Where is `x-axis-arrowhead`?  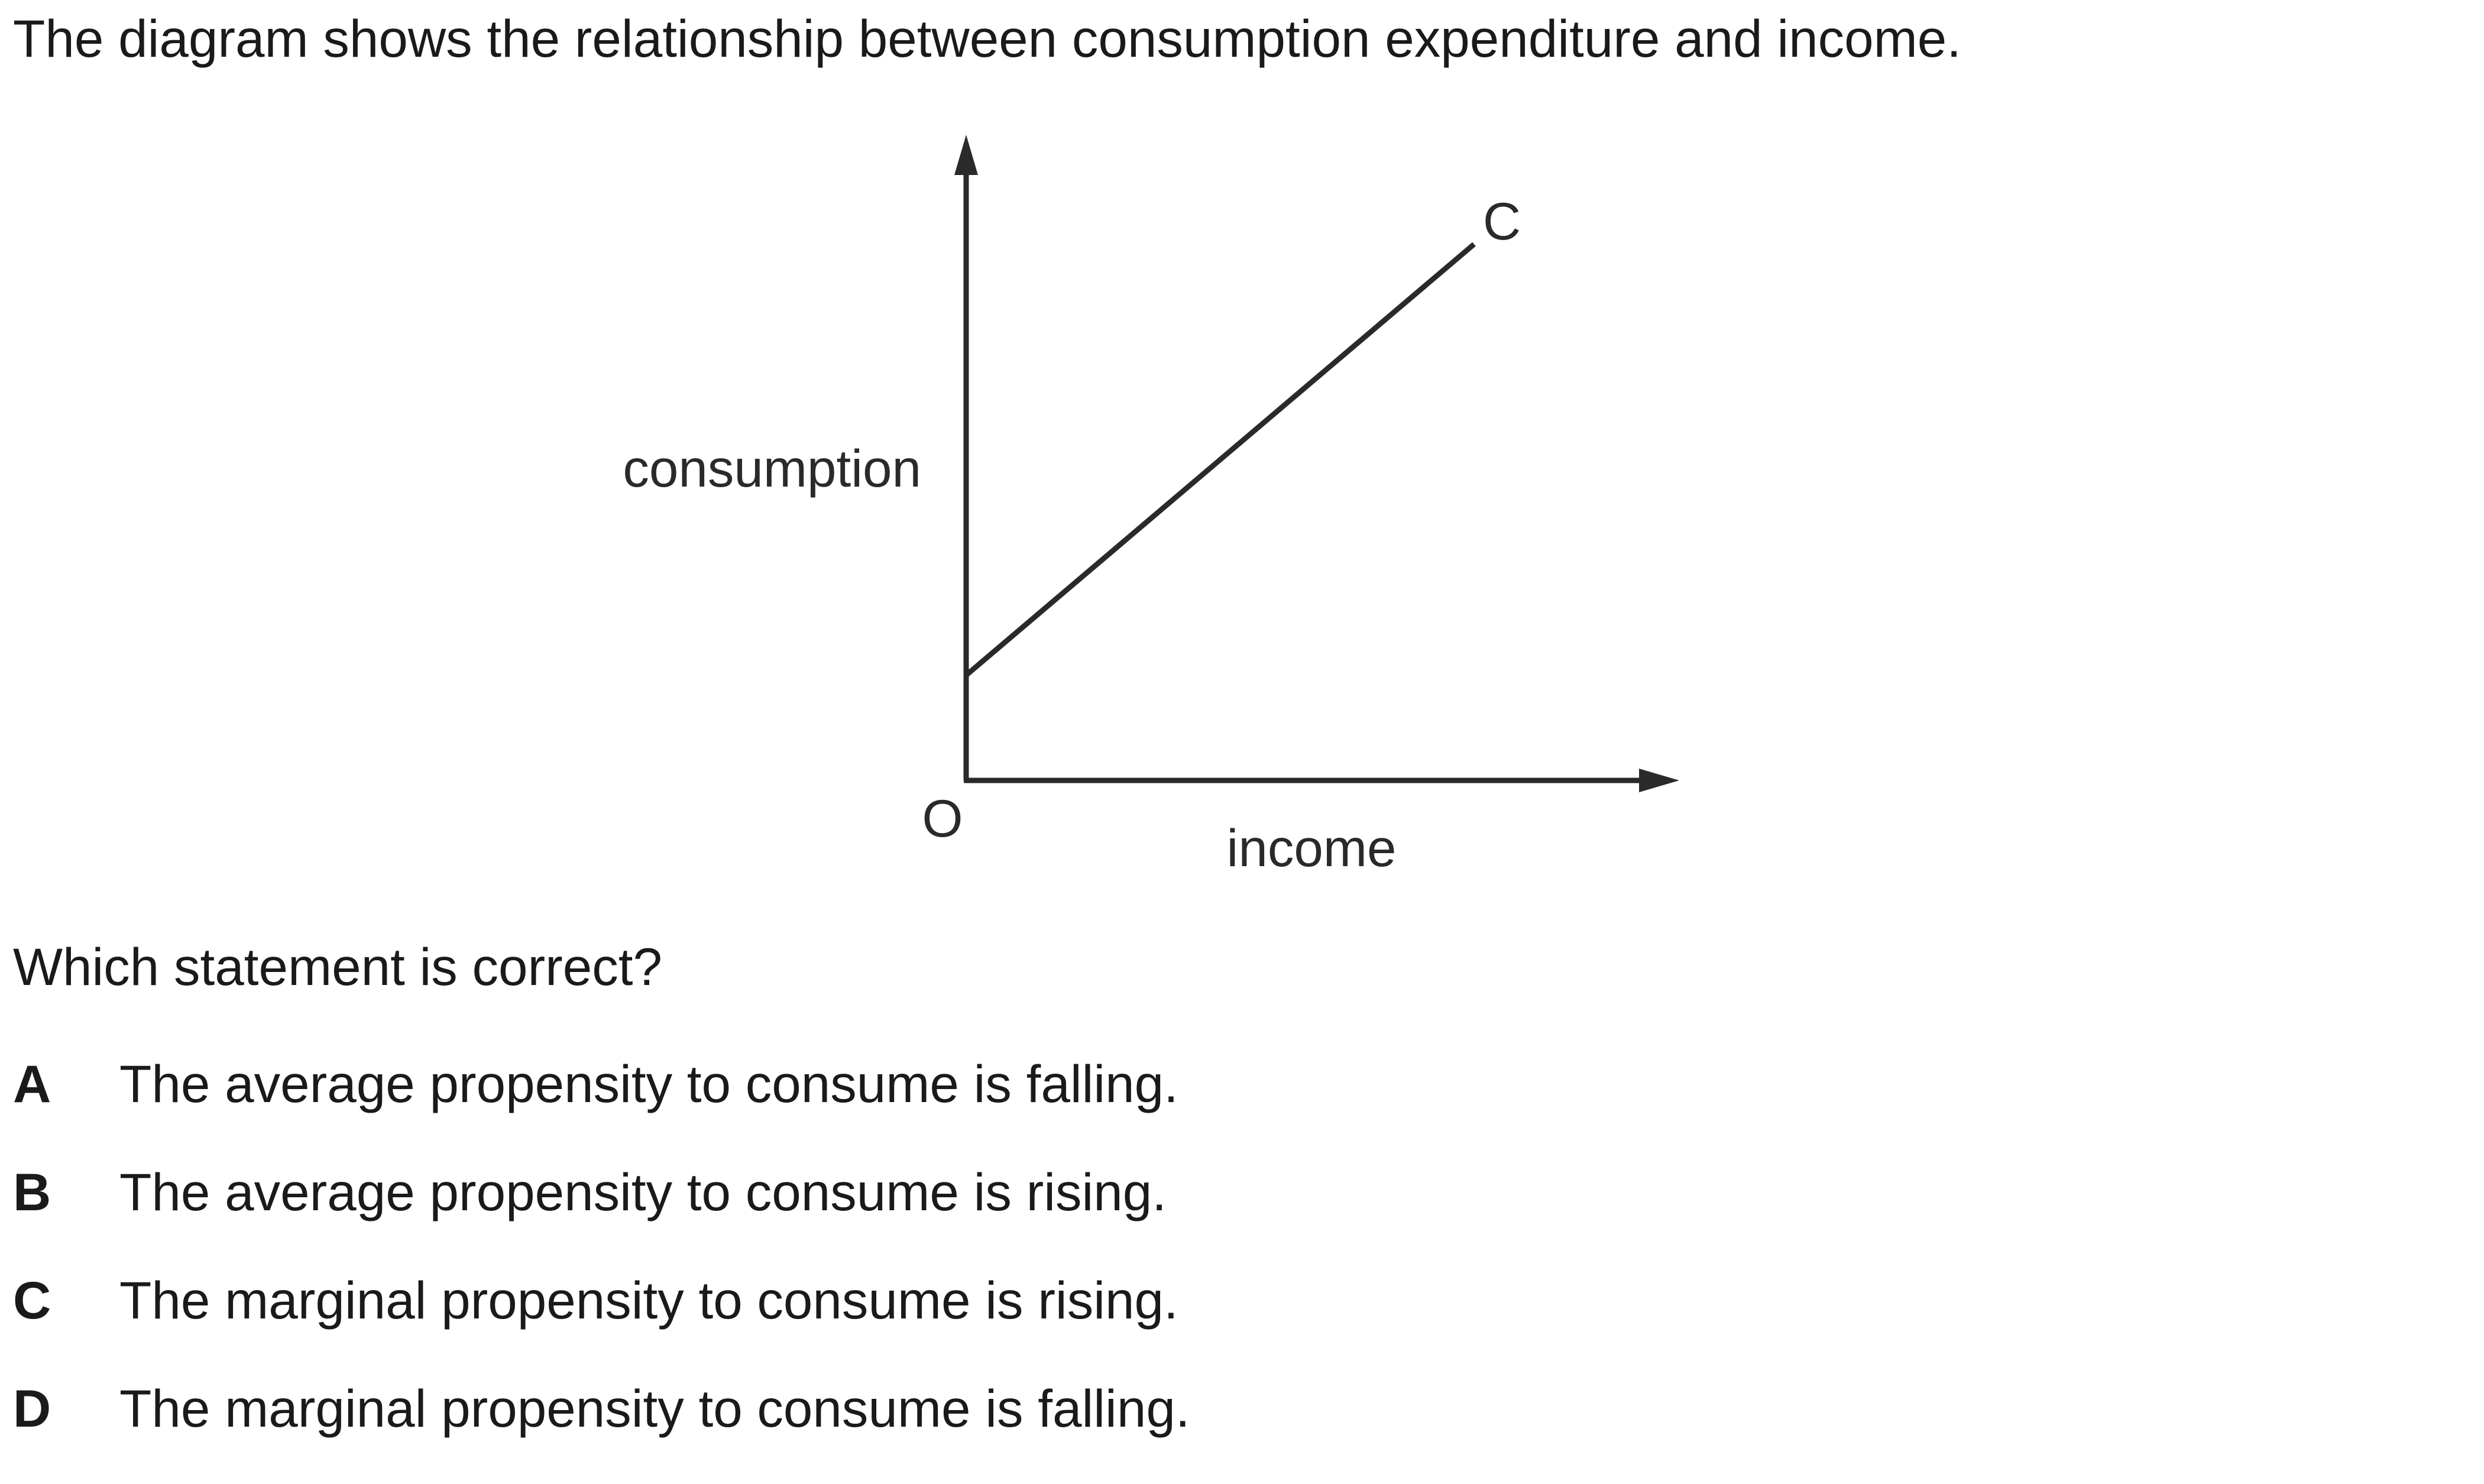
x-axis-arrowhead is located at coordinates (1659, 780).